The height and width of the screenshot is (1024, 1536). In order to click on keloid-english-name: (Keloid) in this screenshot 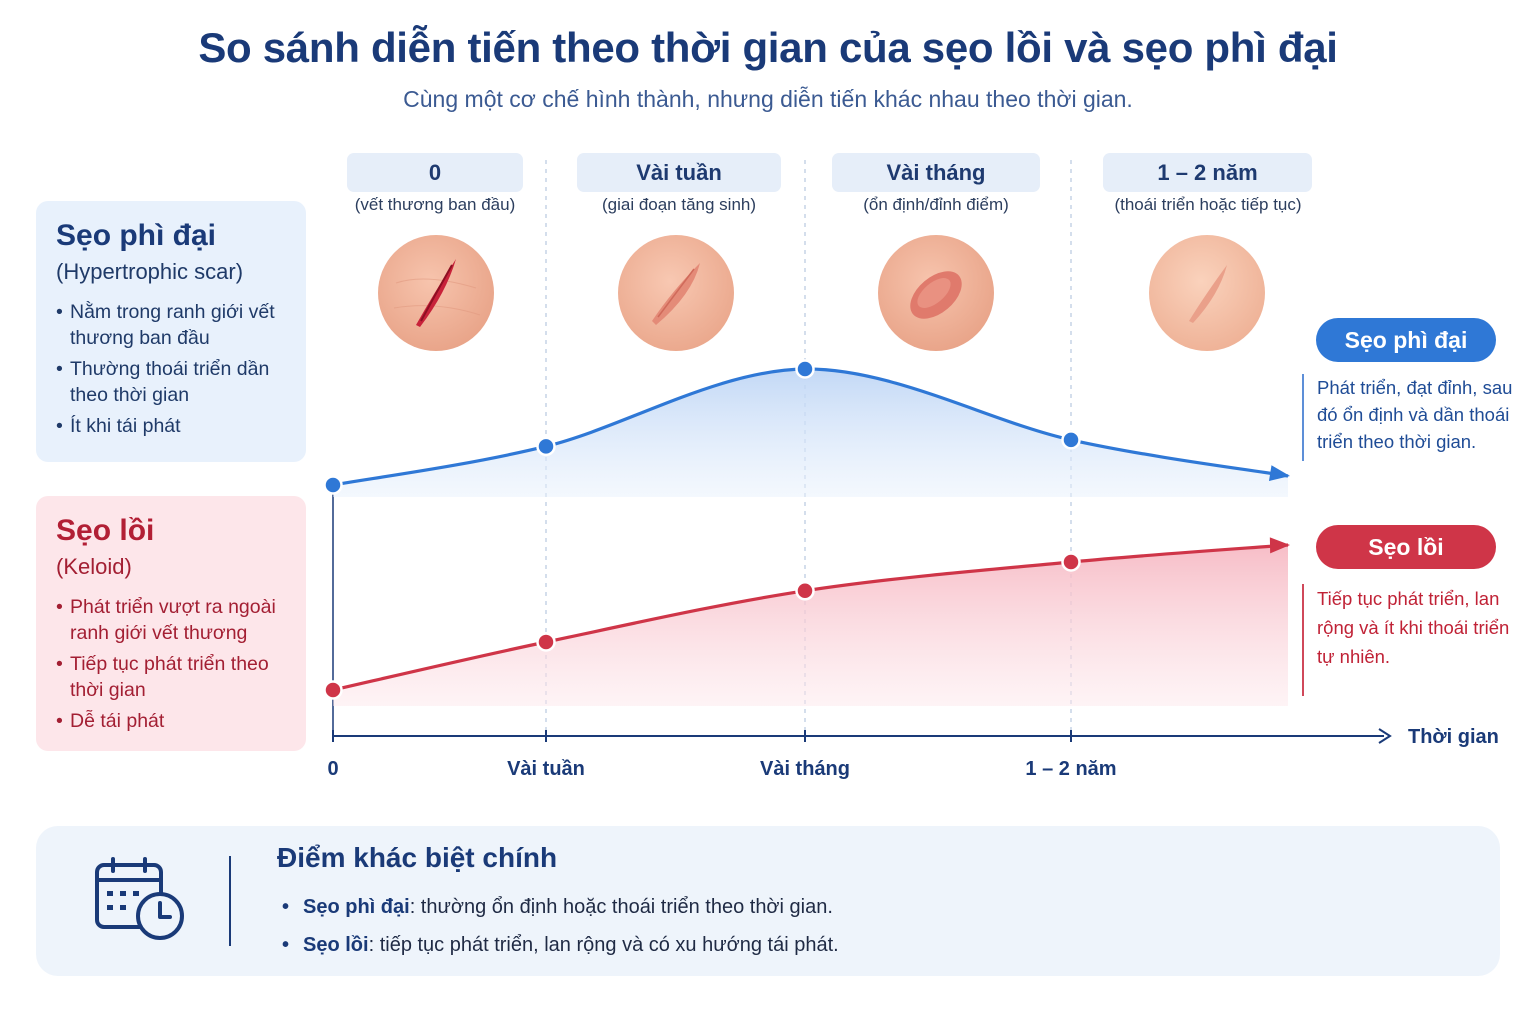, I will do `click(94, 566)`.